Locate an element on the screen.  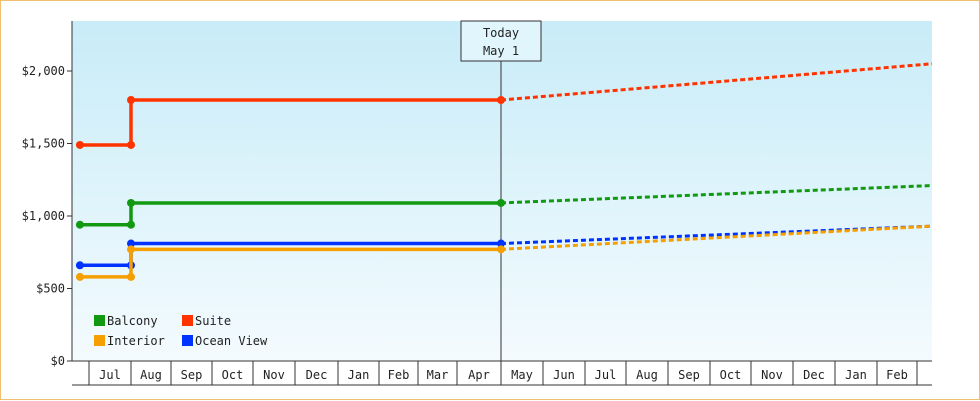
legend-label: Suite is located at coordinates (213, 321).